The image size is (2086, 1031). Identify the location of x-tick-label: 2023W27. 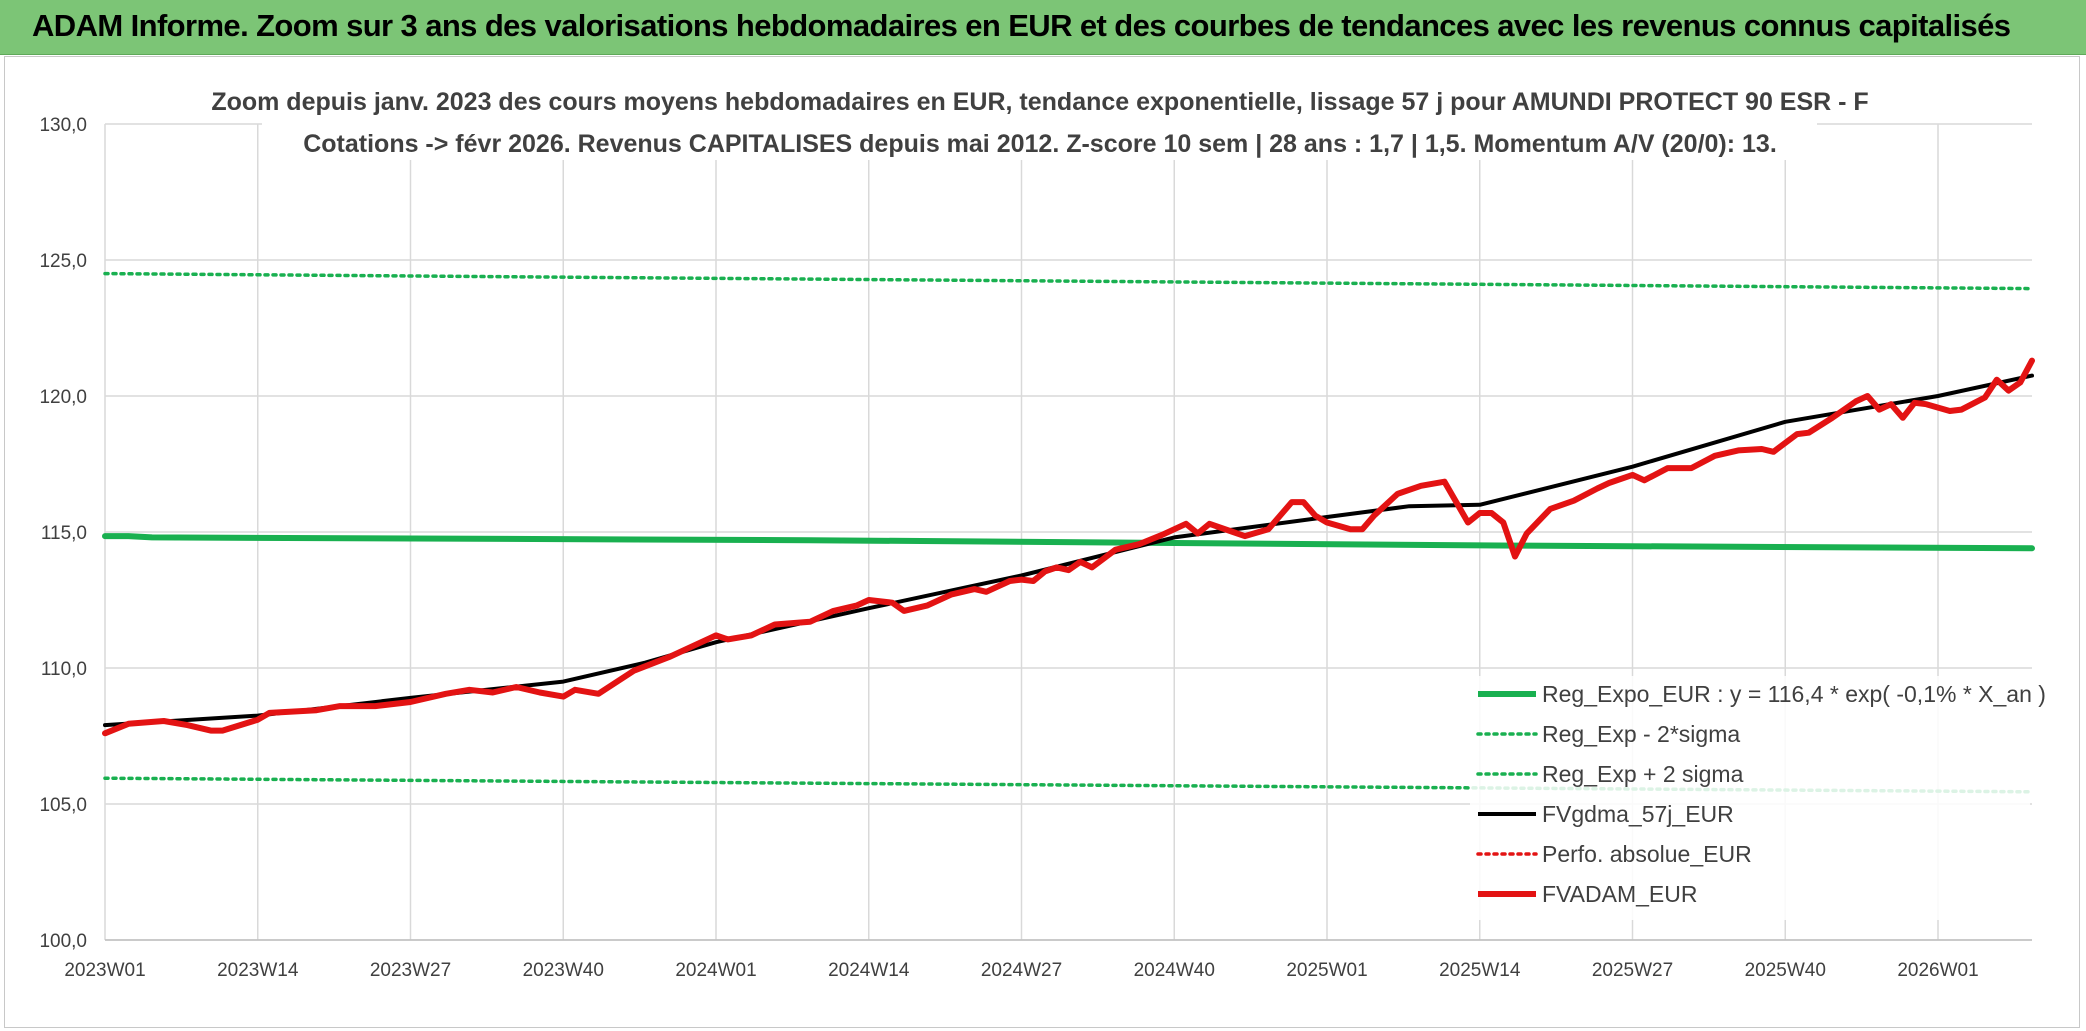
(410, 970).